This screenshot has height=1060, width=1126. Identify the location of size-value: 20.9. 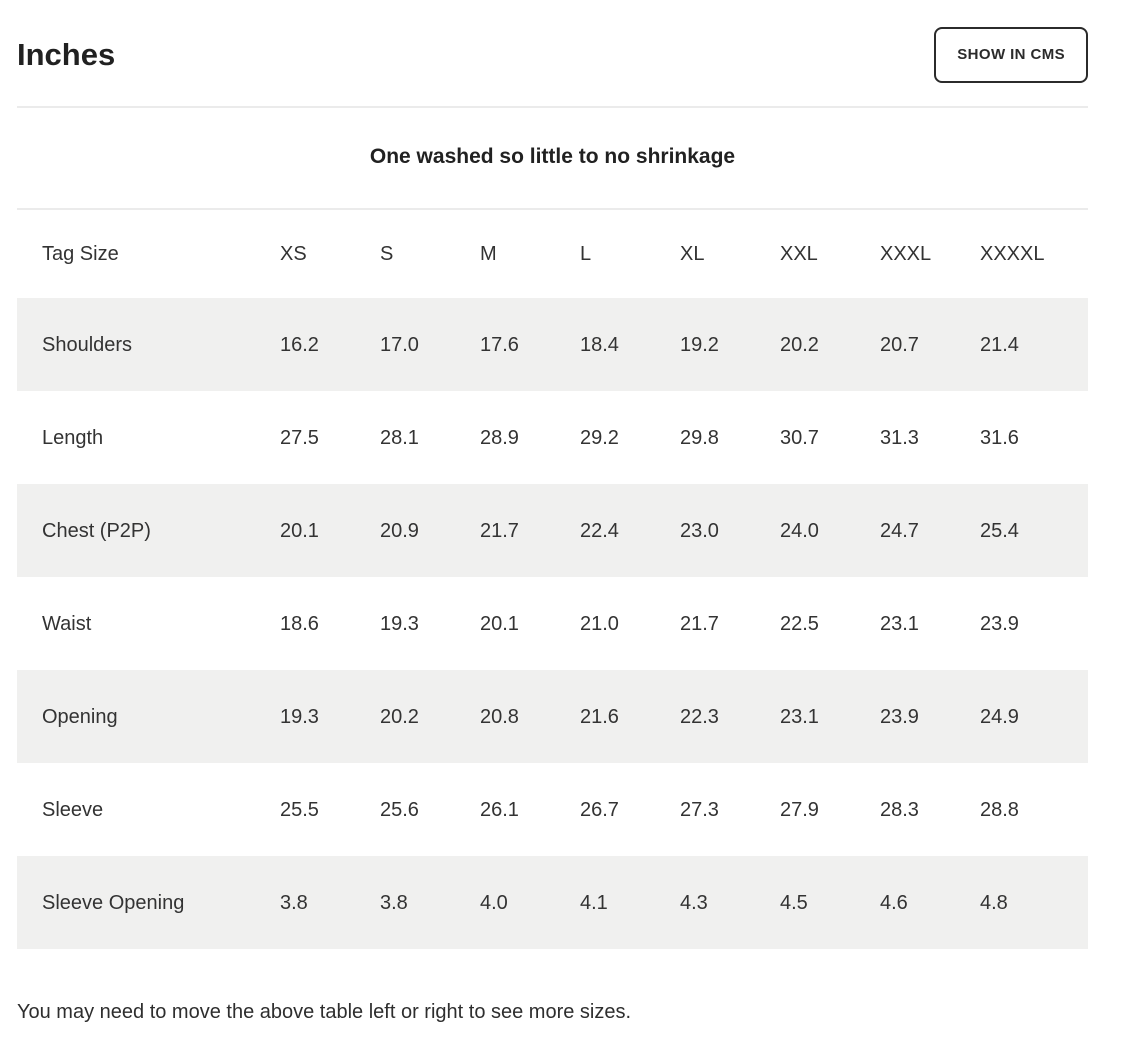
(399, 530).